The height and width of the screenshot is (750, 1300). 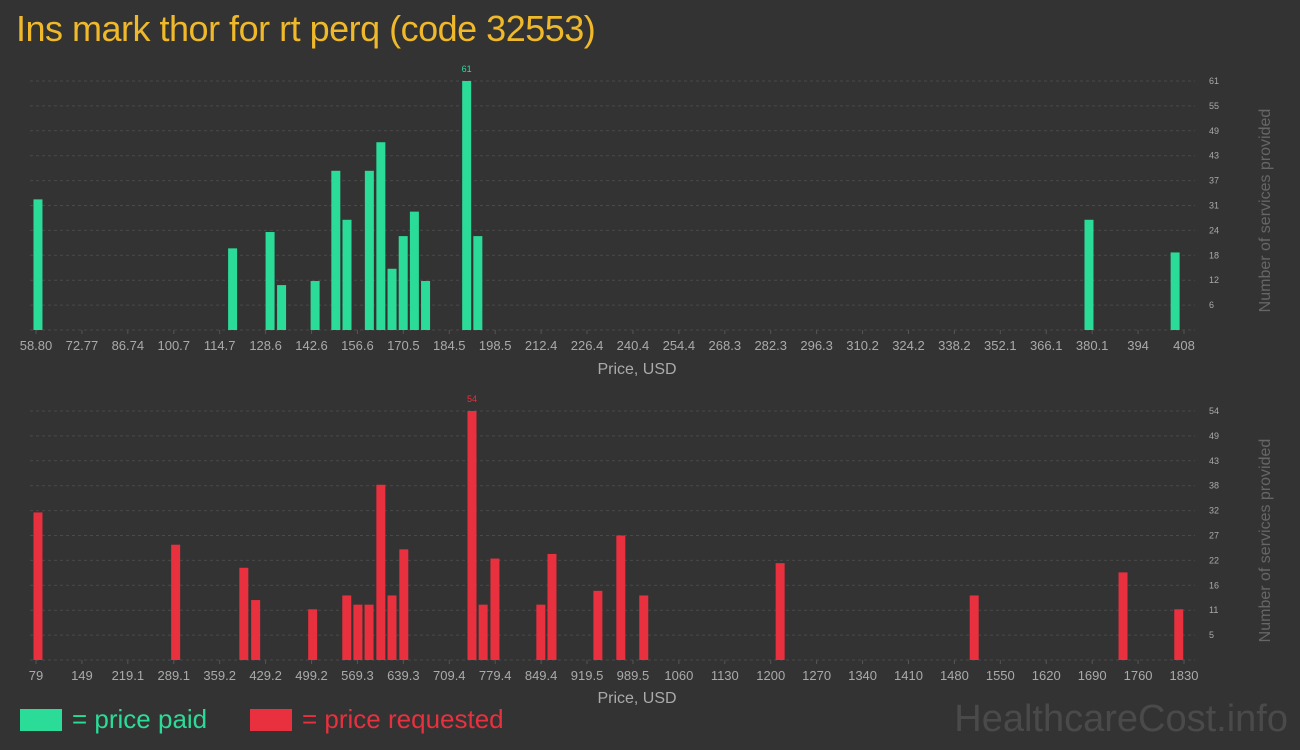 What do you see at coordinates (472, 399) in the screenshot?
I see `requested-peak-label: 54` at bounding box center [472, 399].